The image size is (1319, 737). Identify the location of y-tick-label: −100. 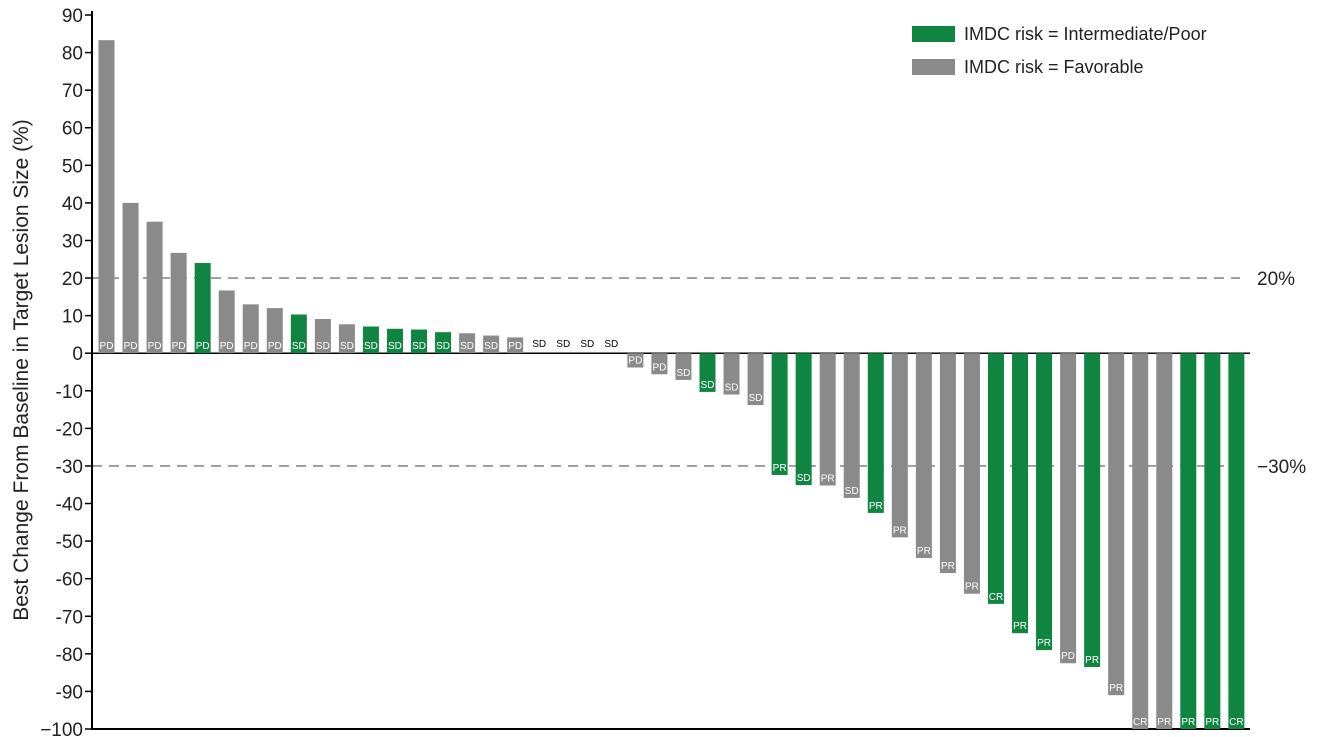
(61, 728).